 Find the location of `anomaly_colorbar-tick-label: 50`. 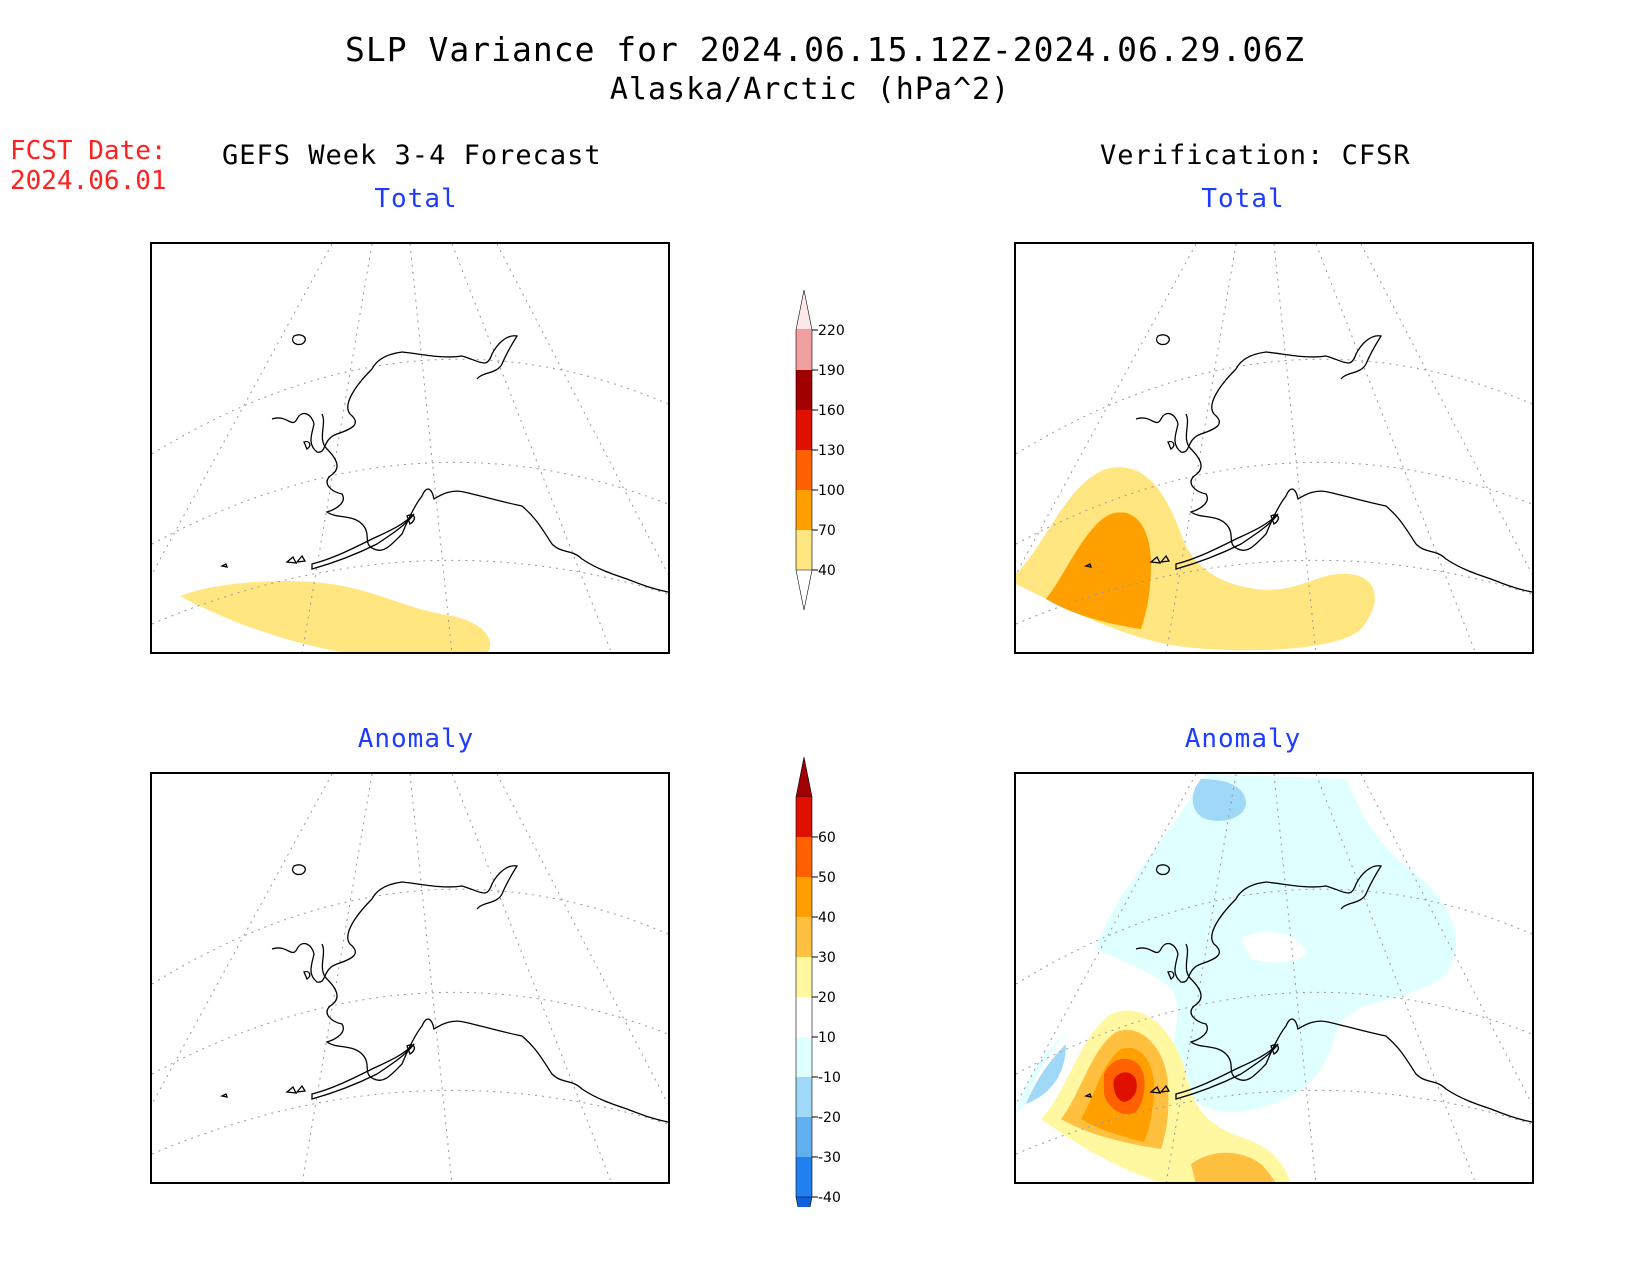

anomaly_colorbar-tick-label: 50 is located at coordinates (827, 878).